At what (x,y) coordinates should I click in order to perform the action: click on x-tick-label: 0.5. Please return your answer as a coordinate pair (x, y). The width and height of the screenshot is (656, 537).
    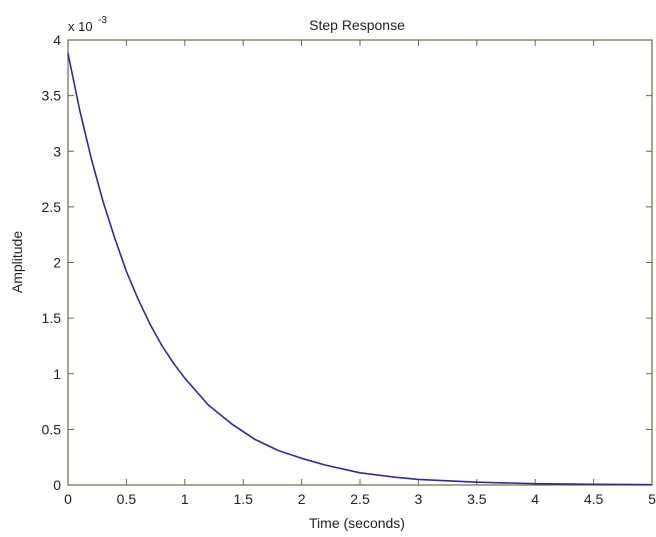
    Looking at the image, I should click on (127, 499).